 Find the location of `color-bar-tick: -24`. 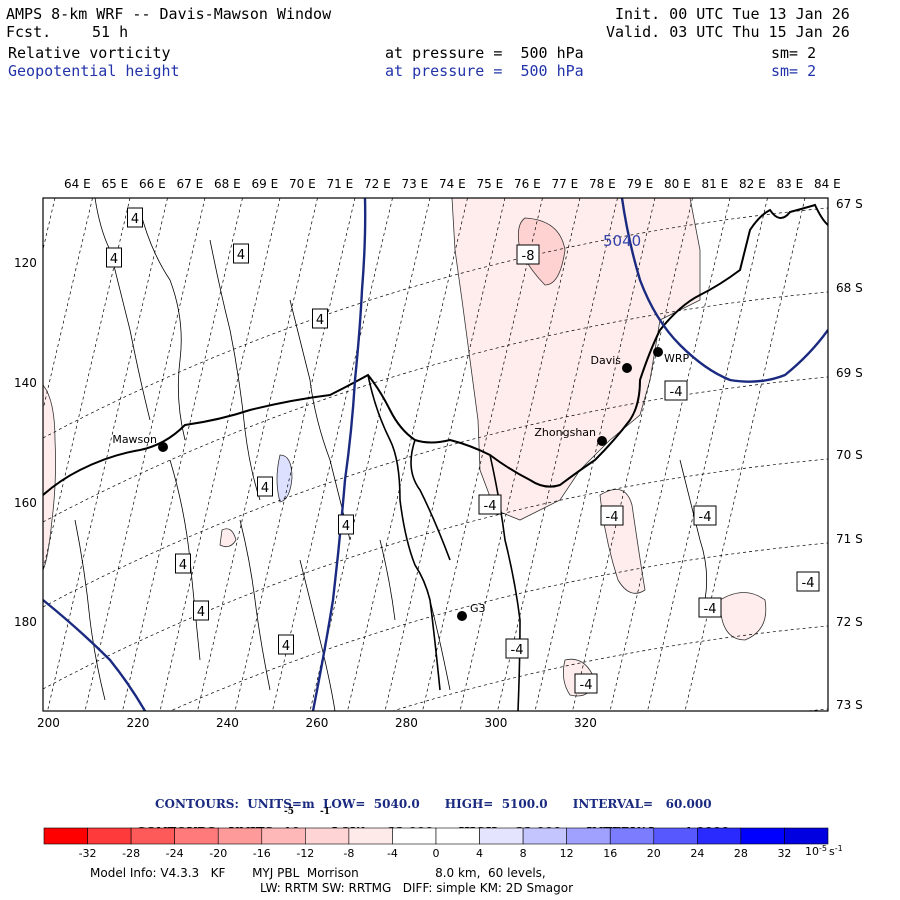

color-bar-tick: -24 is located at coordinates (175, 853).